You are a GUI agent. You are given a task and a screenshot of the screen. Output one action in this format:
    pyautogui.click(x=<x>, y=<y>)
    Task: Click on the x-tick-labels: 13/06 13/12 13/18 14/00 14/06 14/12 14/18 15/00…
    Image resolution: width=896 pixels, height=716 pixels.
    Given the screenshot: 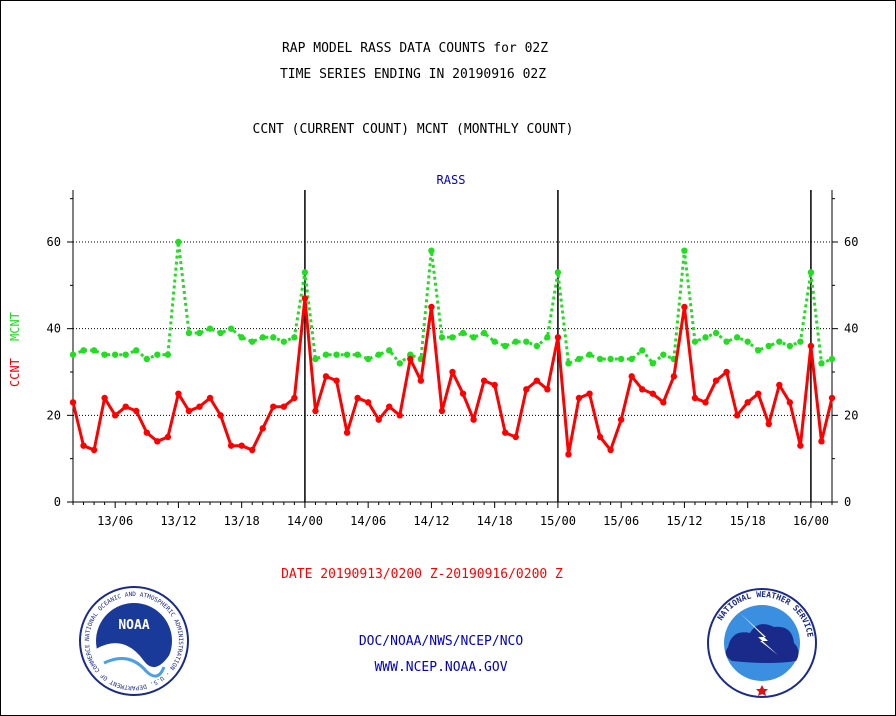 What is the action you would take?
    pyautogui.click(x=463, y=521)
    